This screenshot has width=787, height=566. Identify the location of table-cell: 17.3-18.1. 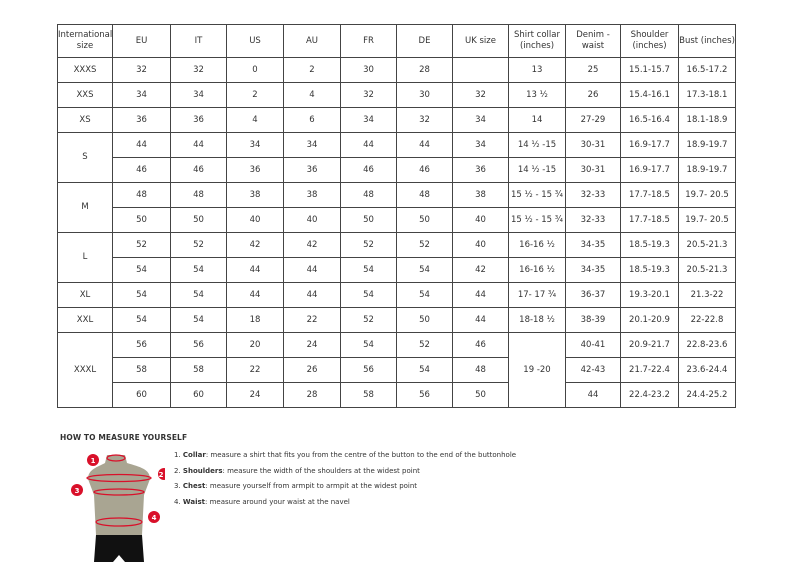
(707, 95).